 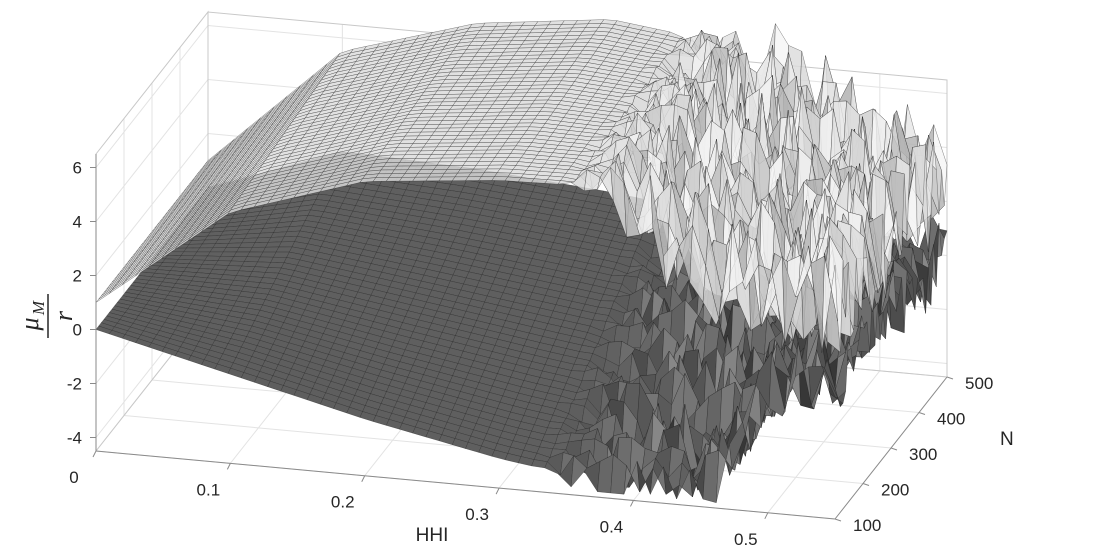 I want to click on y-axis-label: N, so click(x=1007, y=439).